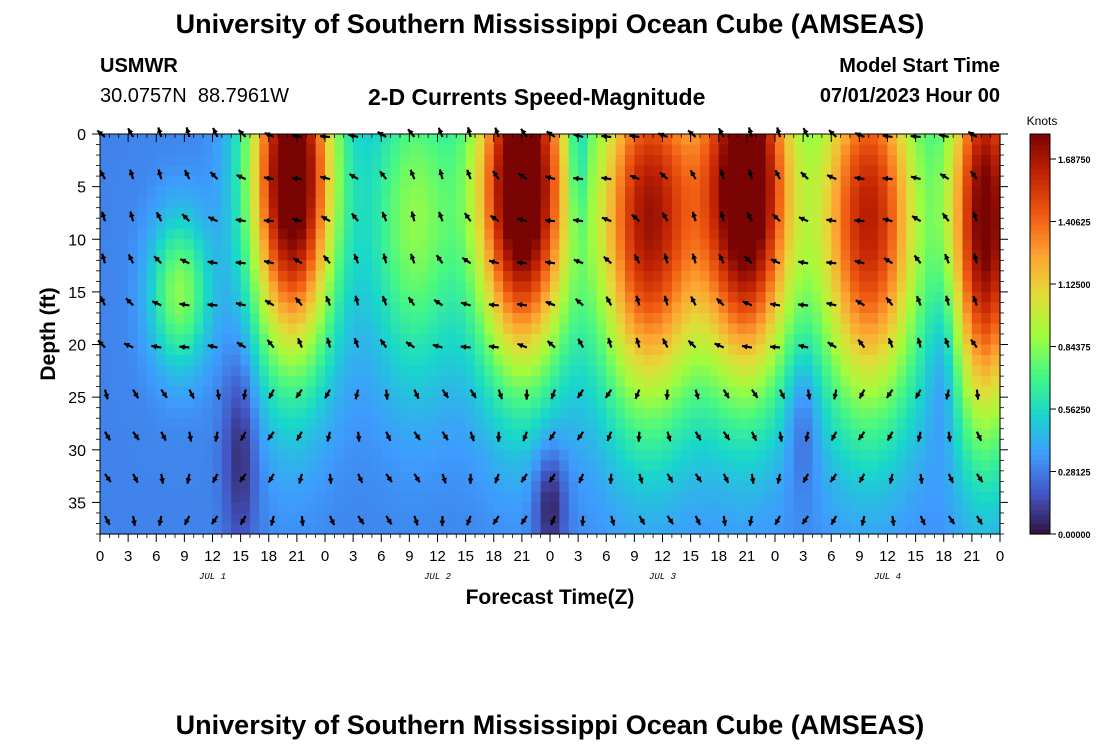 The width and height of the screenshot is (1100, 750). What do you see at coordinates (803, 556) in the screenshot?
I see `x-tick-label: 3` at bounding box center [803, 556].